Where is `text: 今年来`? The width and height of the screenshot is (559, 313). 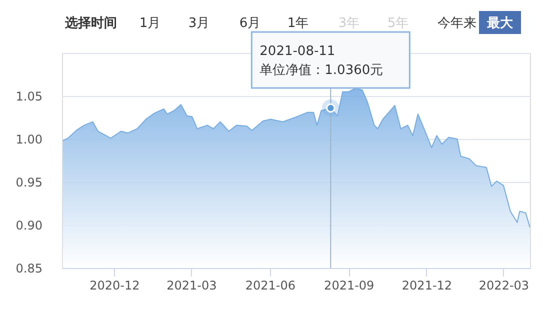
text: 今年来 is located at coordinates (457, 23).